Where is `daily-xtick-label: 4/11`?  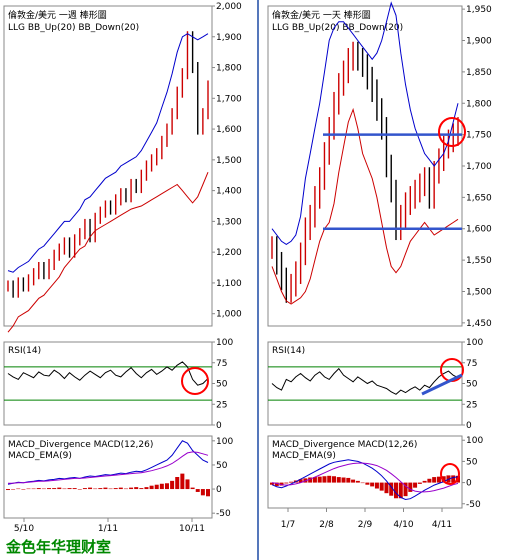
daily-xtick-label: 4/11 is located at coordinates (442, 525).